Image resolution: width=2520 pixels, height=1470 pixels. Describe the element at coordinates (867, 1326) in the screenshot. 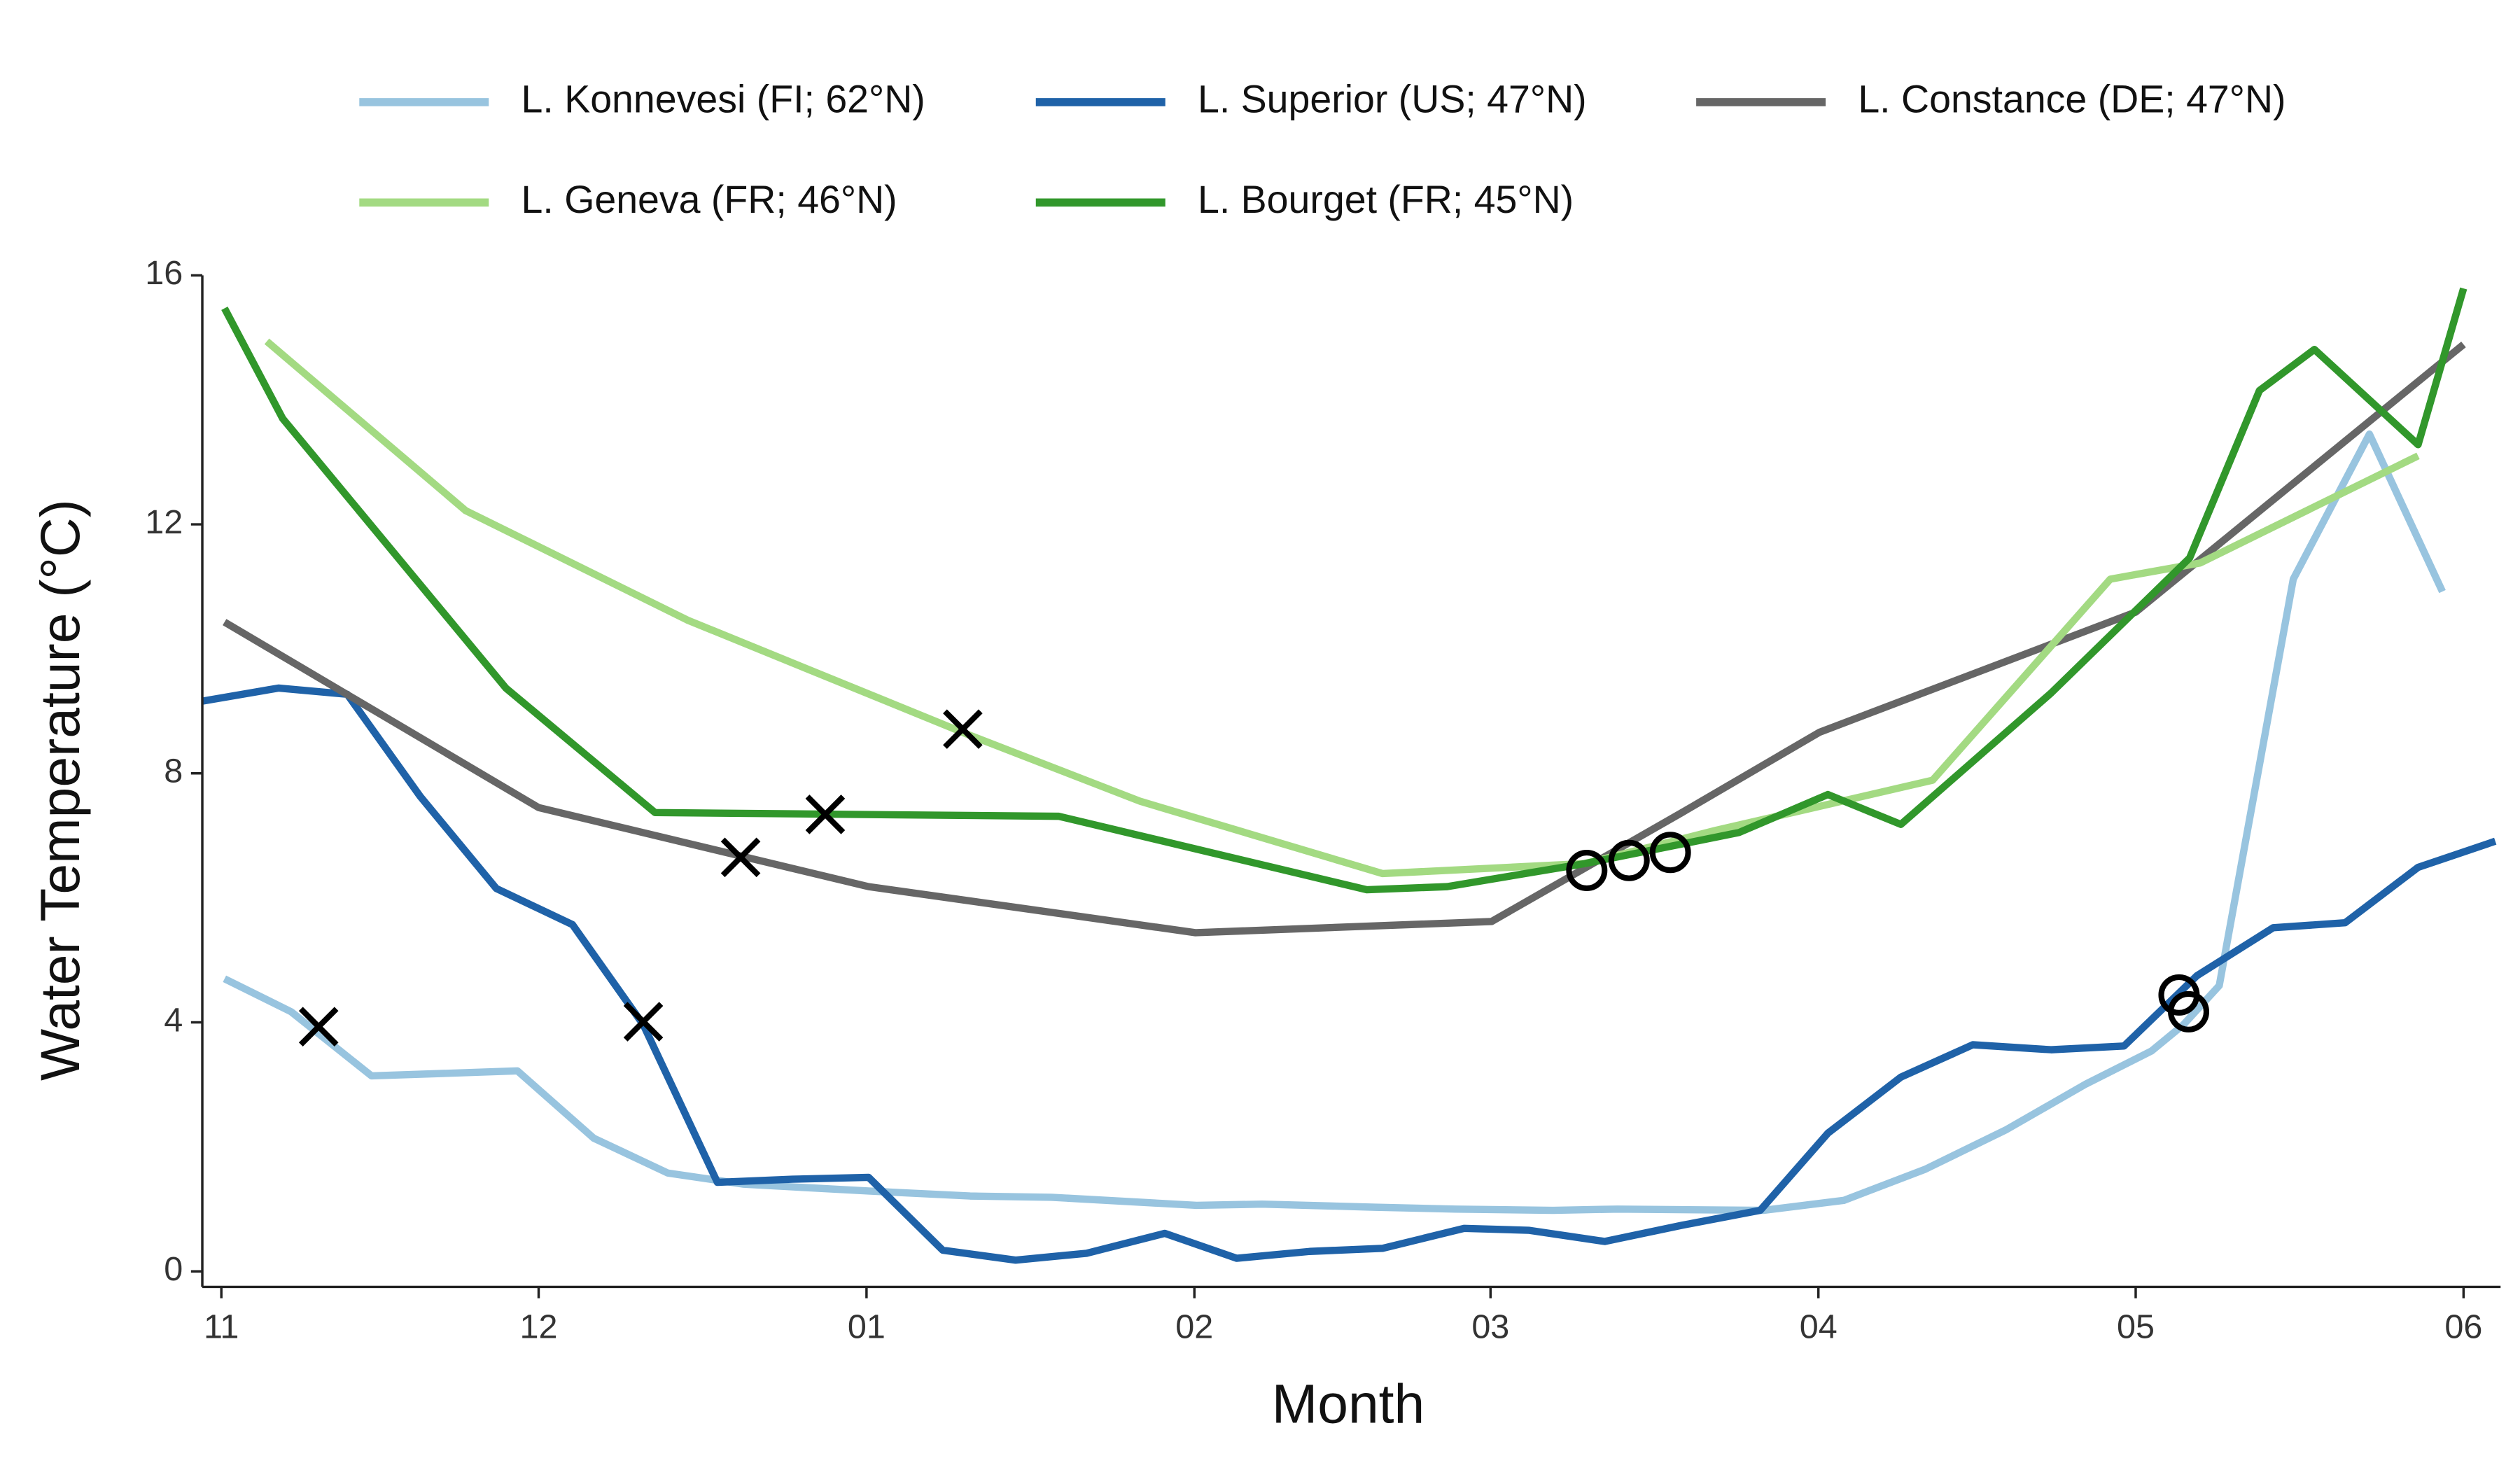

I see `x-tick-label: 01` at that location.